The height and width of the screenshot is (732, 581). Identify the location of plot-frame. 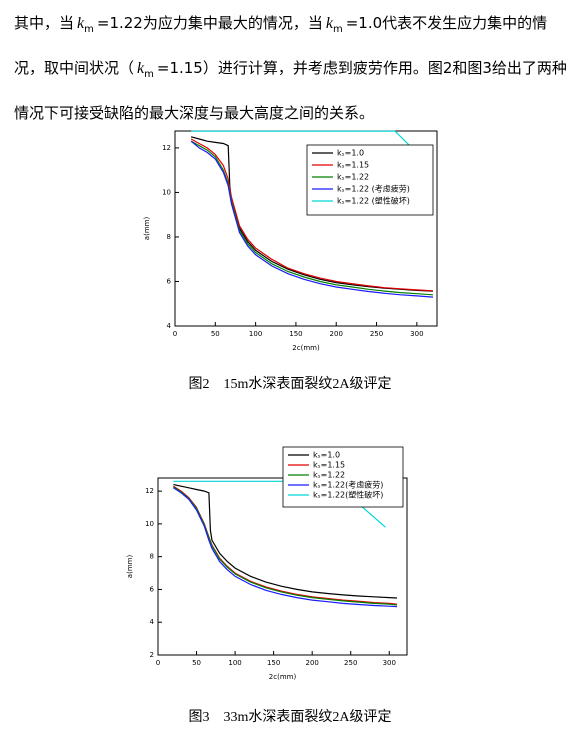
(282, 566).